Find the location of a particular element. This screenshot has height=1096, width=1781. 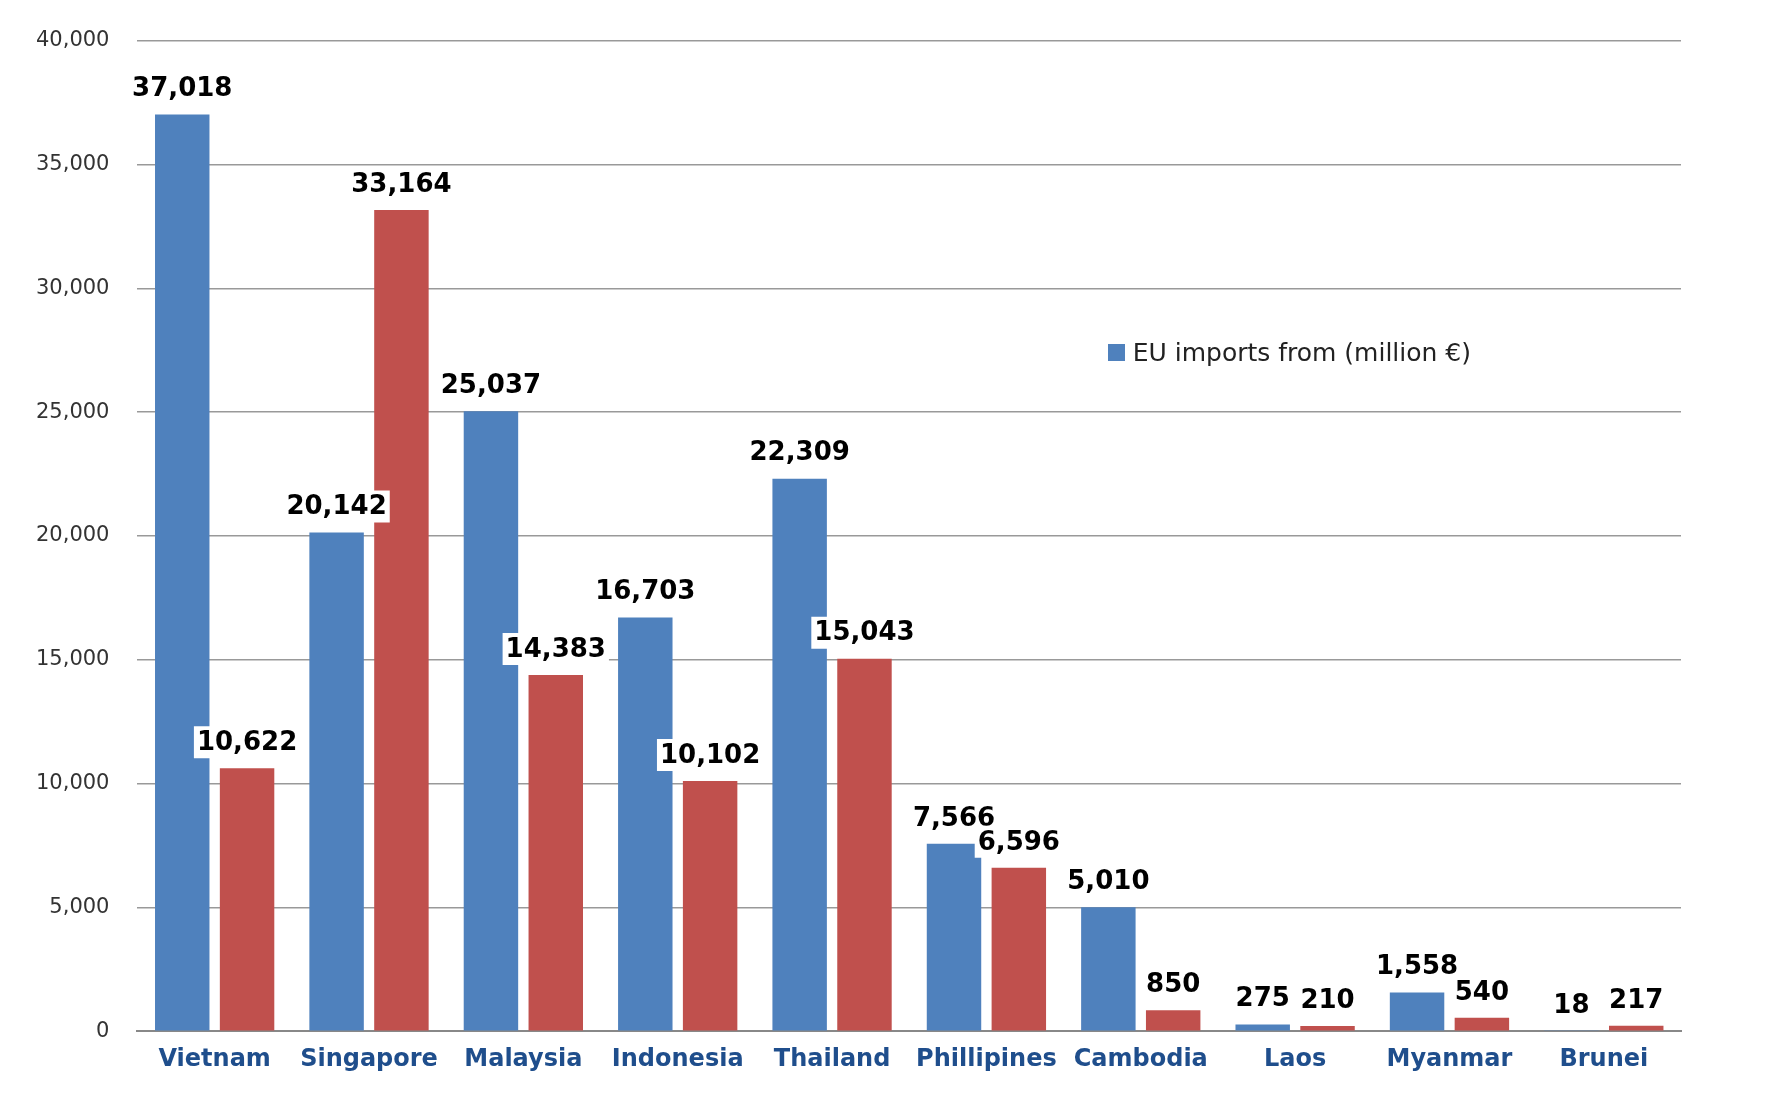

x-tick-label: Singapore is located at coordinates (369, 1057).